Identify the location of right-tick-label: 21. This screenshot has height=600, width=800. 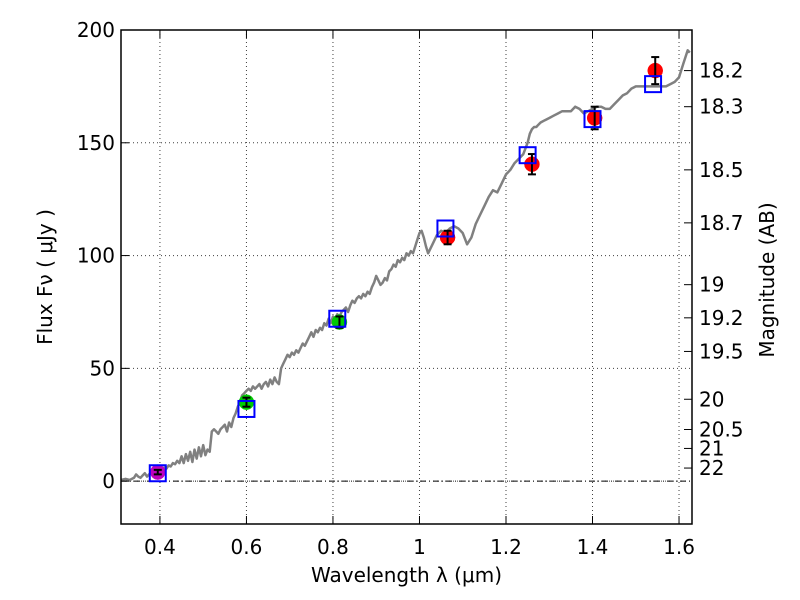
(711, 448).